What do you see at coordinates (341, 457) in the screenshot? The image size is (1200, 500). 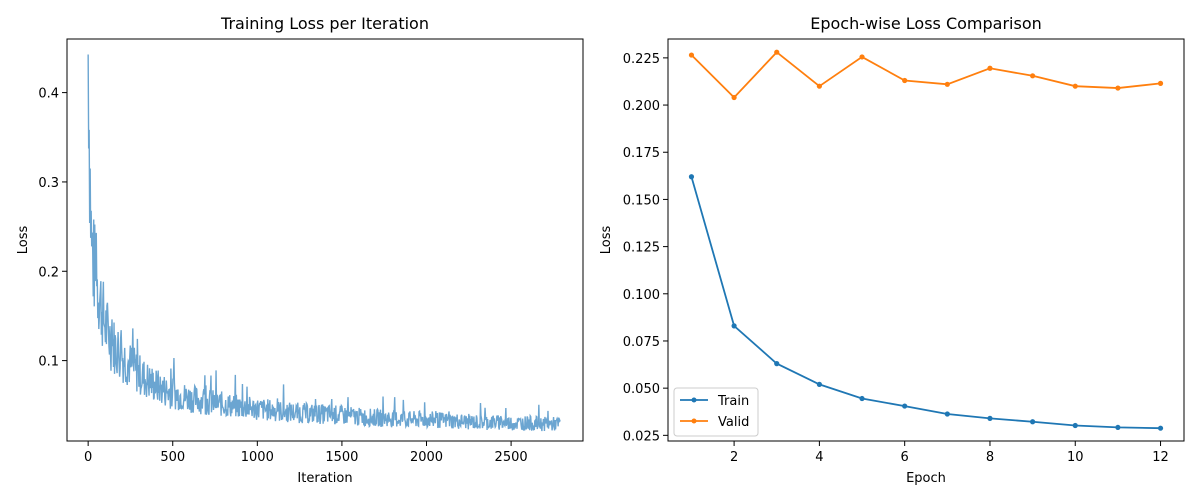 I see `x-tick-label: 1500` at bounding box center [341, 457].